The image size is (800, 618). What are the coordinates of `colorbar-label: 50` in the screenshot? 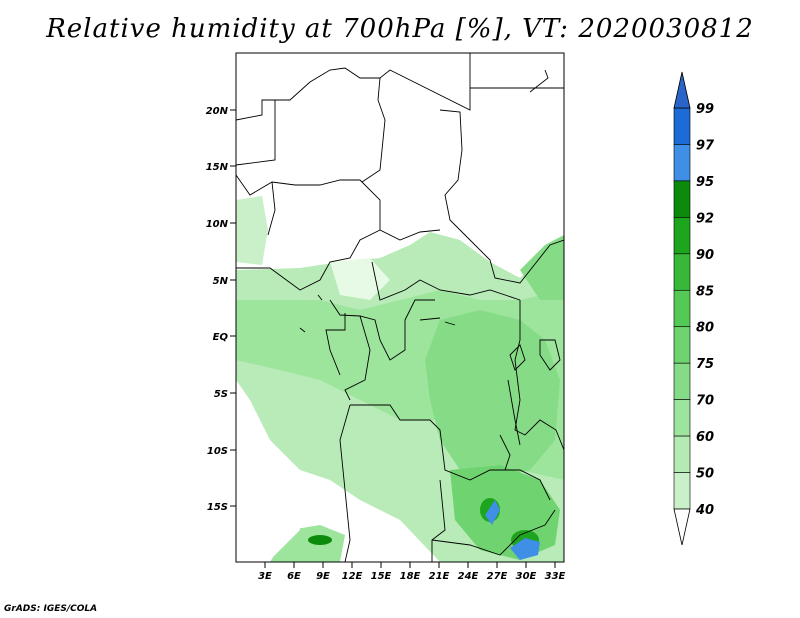 It's located at (705, 474).